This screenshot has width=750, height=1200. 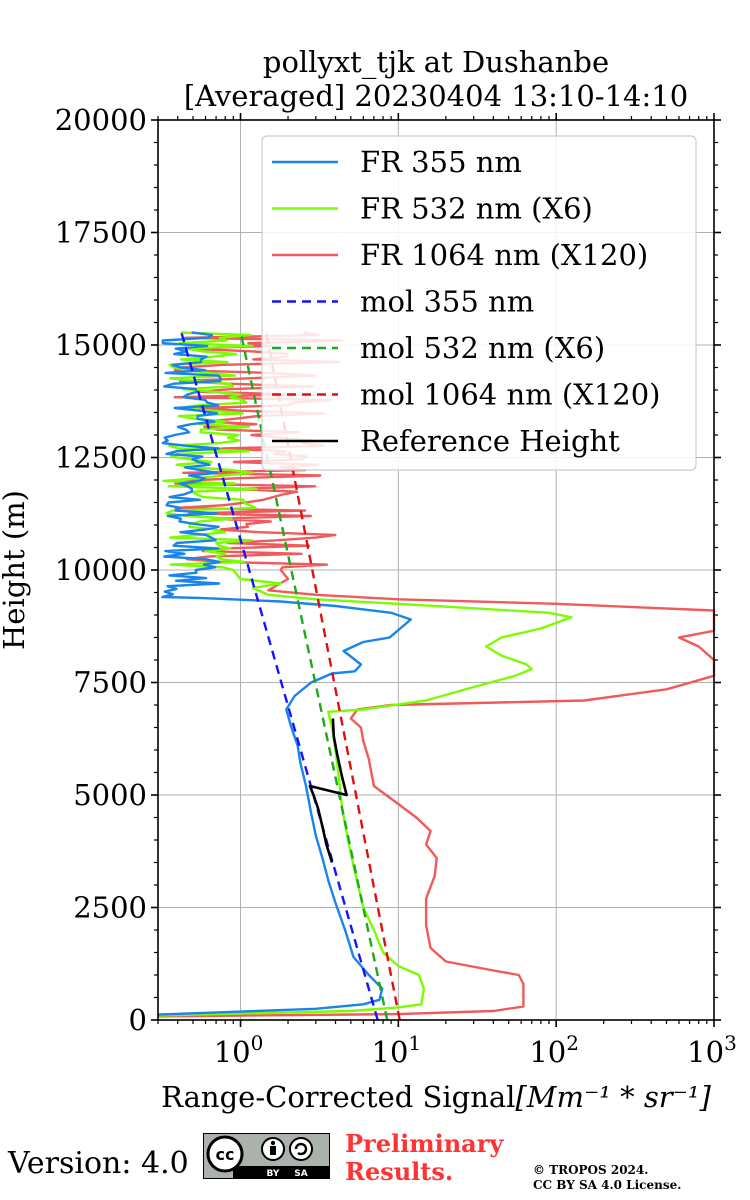 What do you see at coordinates (436, 96) in the screenshot?
I see `chart-title-line2: [Averaged] 20230404 13:10-14:10` at bounding box center [436, 96].